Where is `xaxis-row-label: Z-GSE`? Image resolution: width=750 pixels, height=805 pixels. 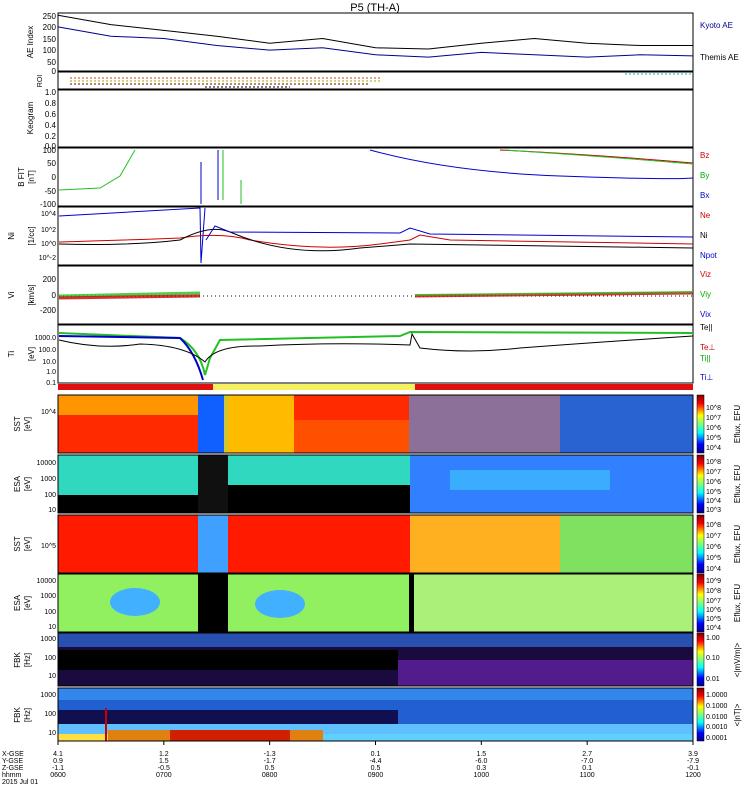
xaxis-row-label: Z-GSE is located at coordinates (13, 768).